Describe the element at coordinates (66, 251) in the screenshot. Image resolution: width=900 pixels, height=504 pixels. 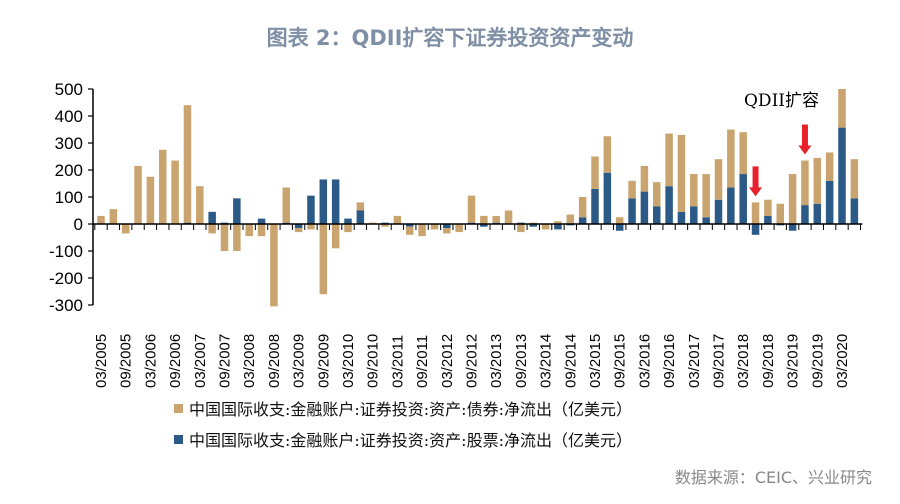
I see `y-tick-label: -100` at that location.